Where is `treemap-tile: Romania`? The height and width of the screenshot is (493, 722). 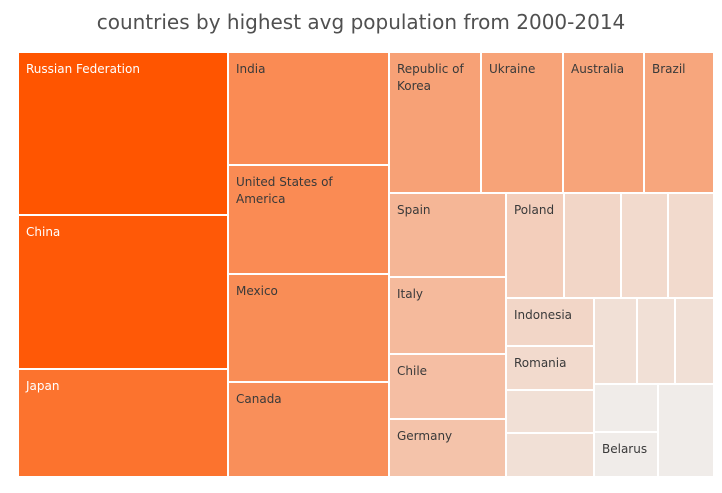 treemap-tile: Romania is located at coordinates (550, 368).